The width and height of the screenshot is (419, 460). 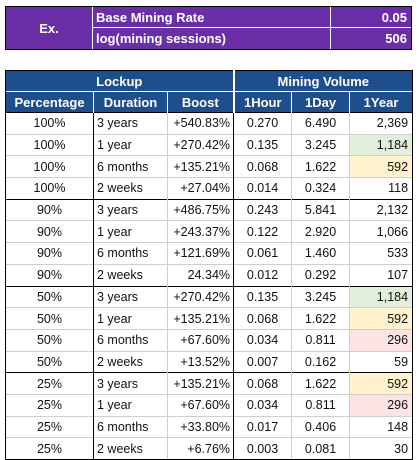 I want to click on day-volume-cell: 2.920, so click(x=320, y=231).